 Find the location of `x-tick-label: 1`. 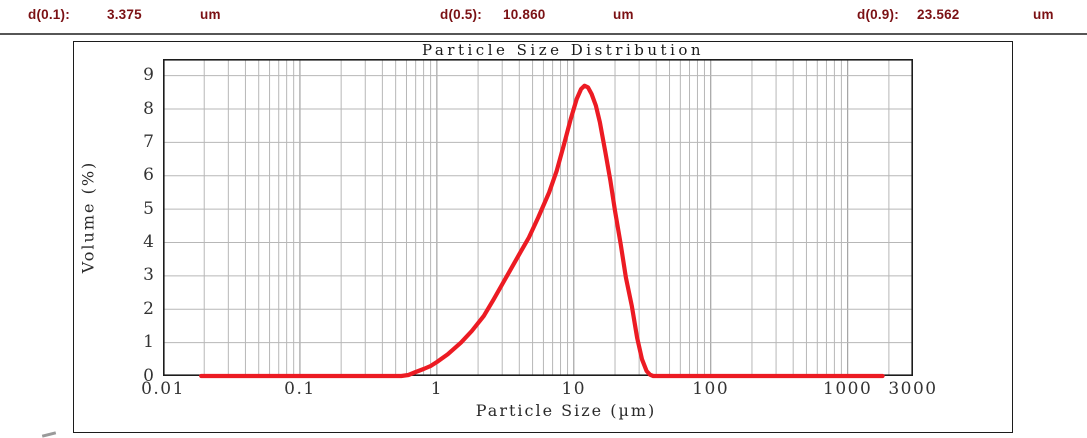

x-tick-label: 1 is located at coordinates (437, 389).